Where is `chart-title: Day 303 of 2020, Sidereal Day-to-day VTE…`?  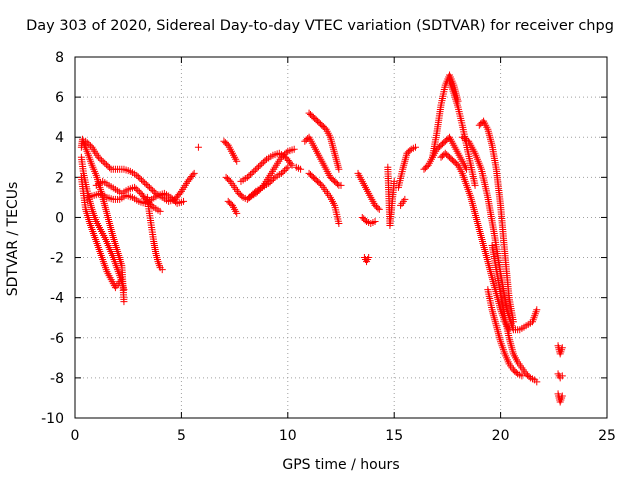 chart-title: Day 303 of 2020, Sidereal Day-to-day VTE… is located at coordinates (320, 26).